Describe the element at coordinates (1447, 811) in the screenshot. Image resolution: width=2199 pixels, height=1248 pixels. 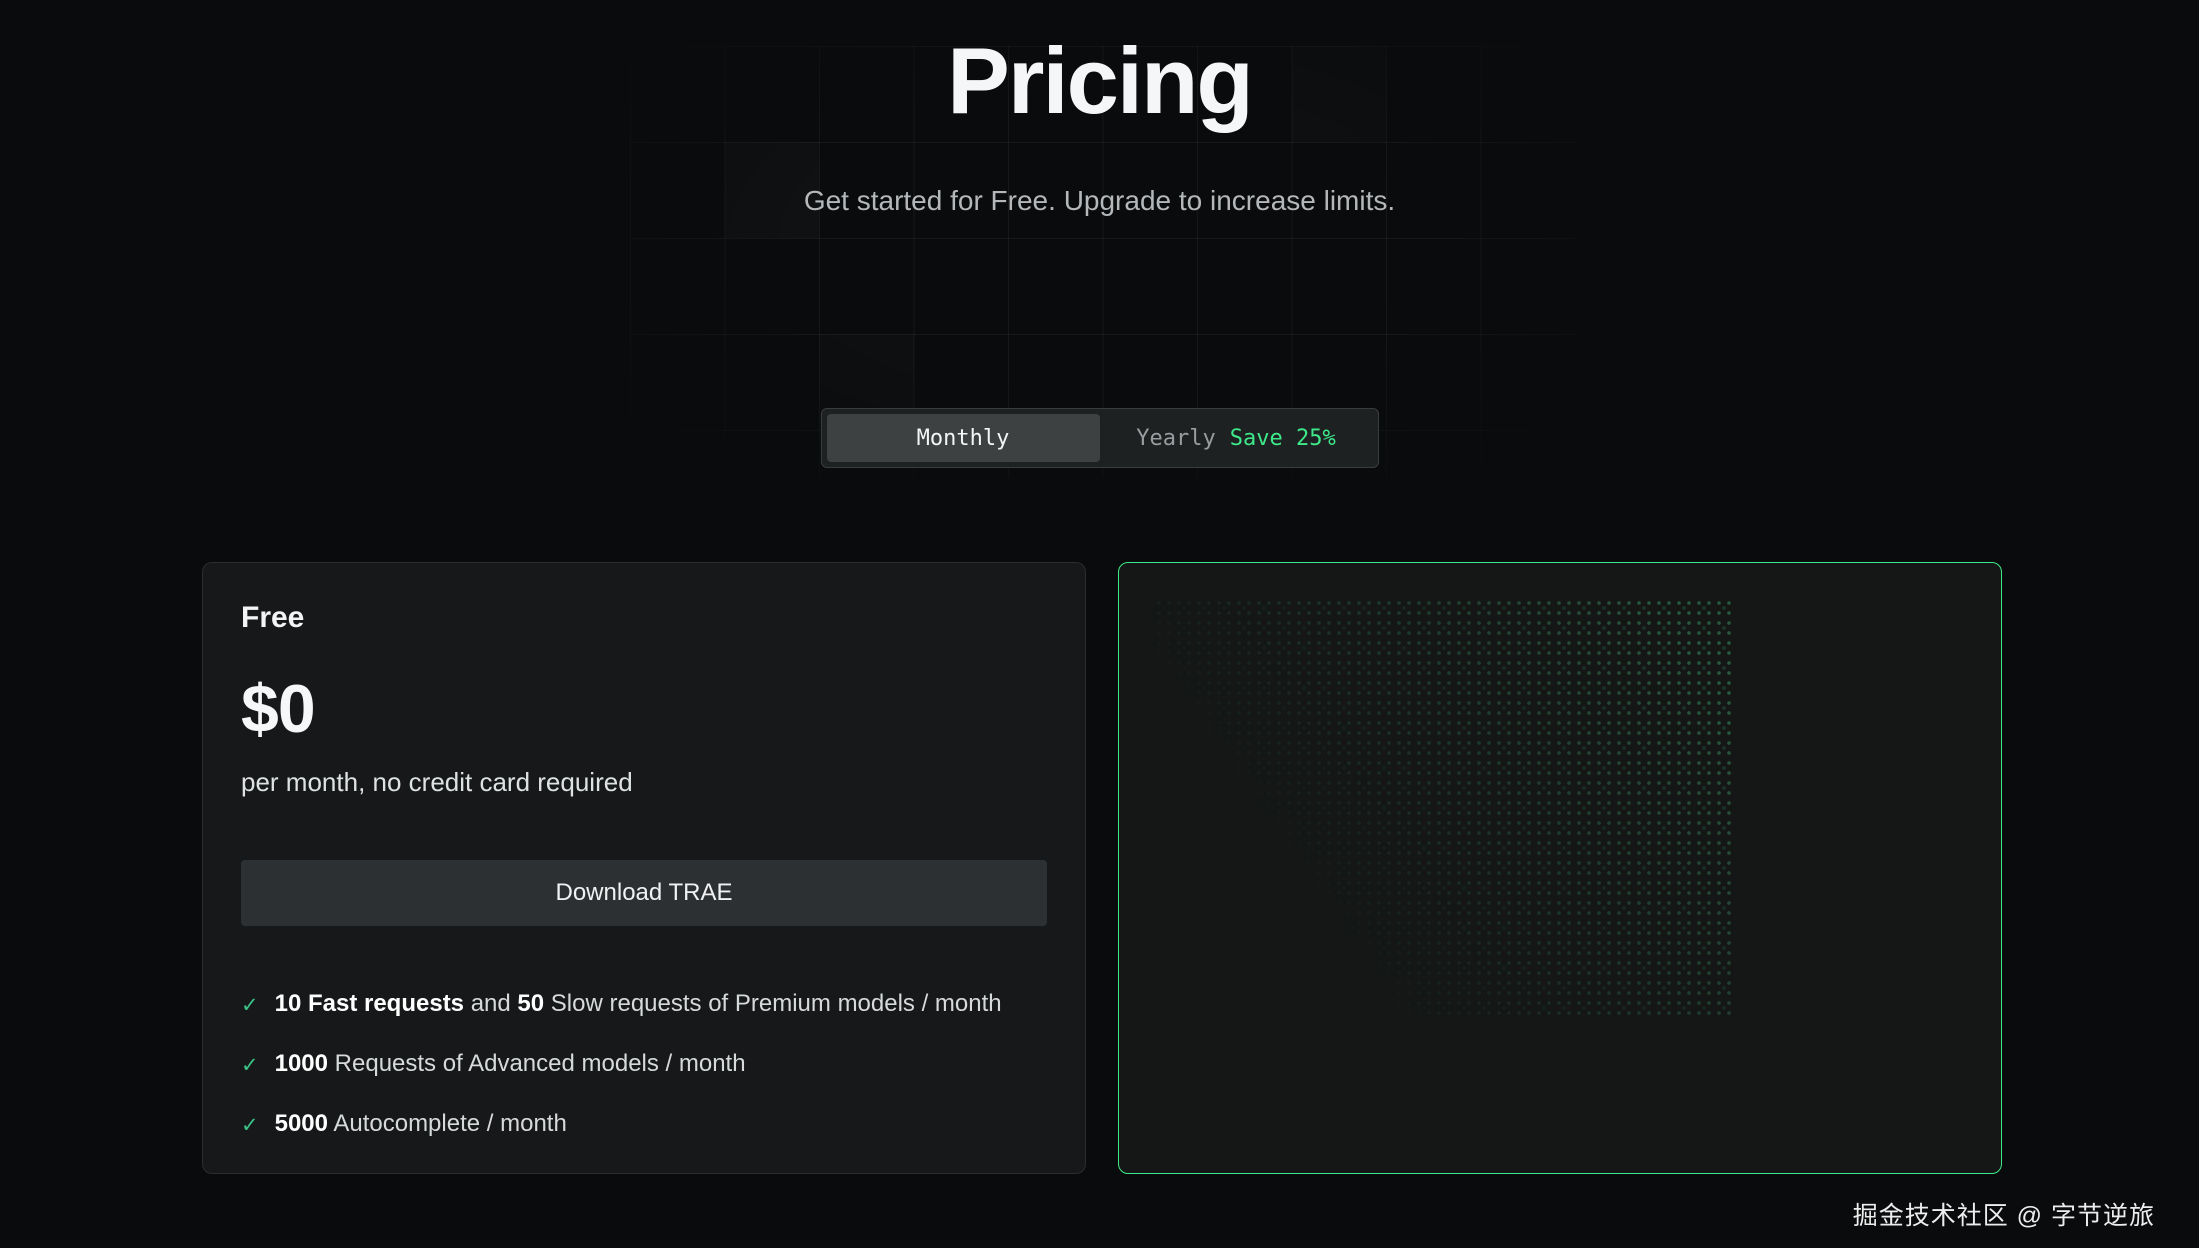
I see `dot-pattern` at that location.